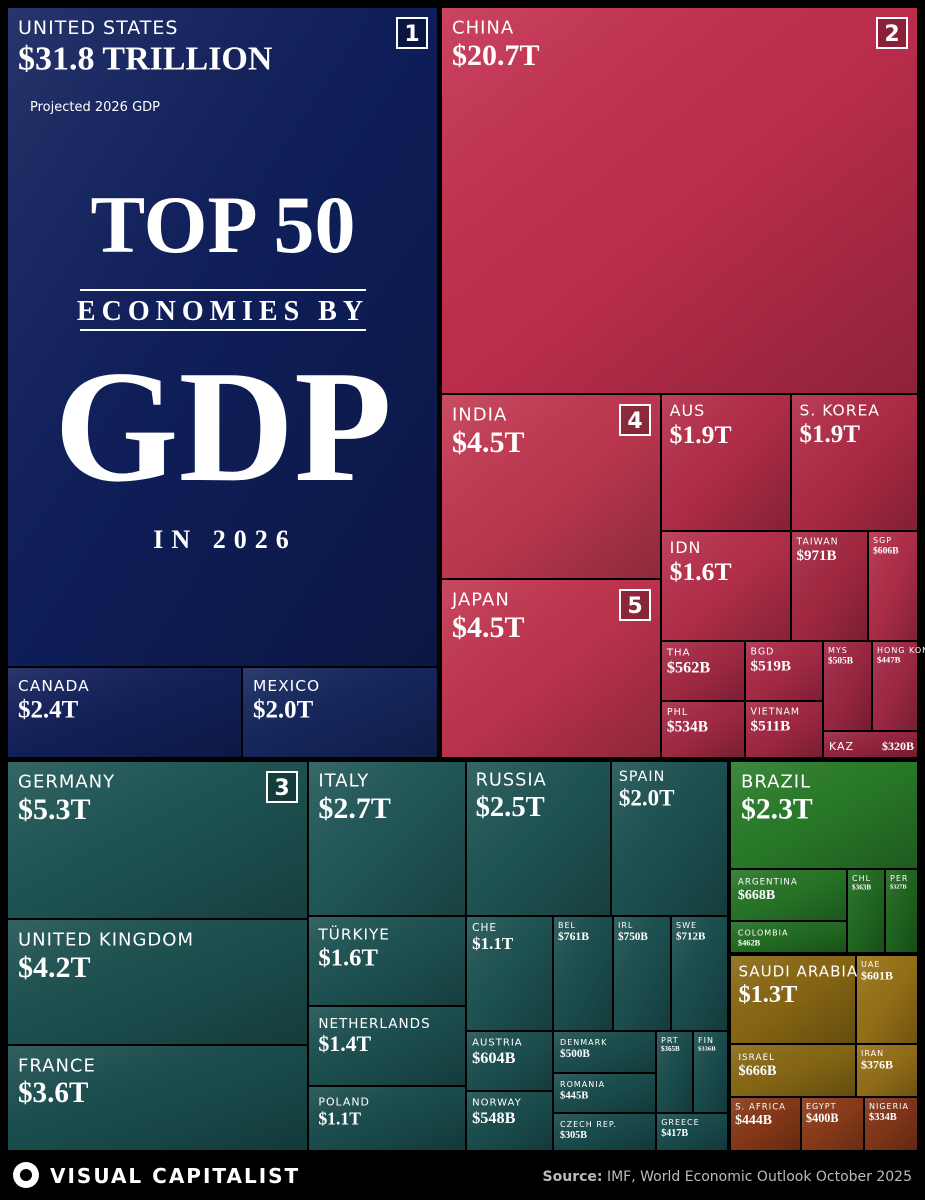 This screenshot has width=925, height=1200. I want to click on tile: NETHERLANDS$1.4T, so click(387, 1046).